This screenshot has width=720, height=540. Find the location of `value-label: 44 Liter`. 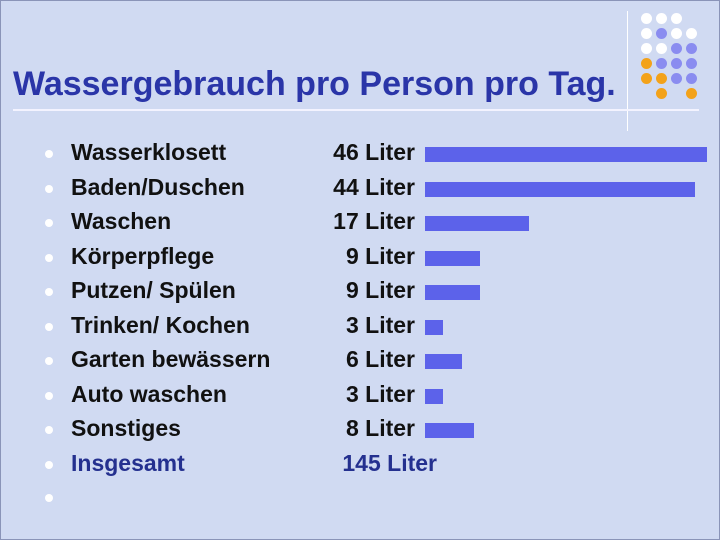

value-label: 44 Liter is located at coordinates (374, 186).